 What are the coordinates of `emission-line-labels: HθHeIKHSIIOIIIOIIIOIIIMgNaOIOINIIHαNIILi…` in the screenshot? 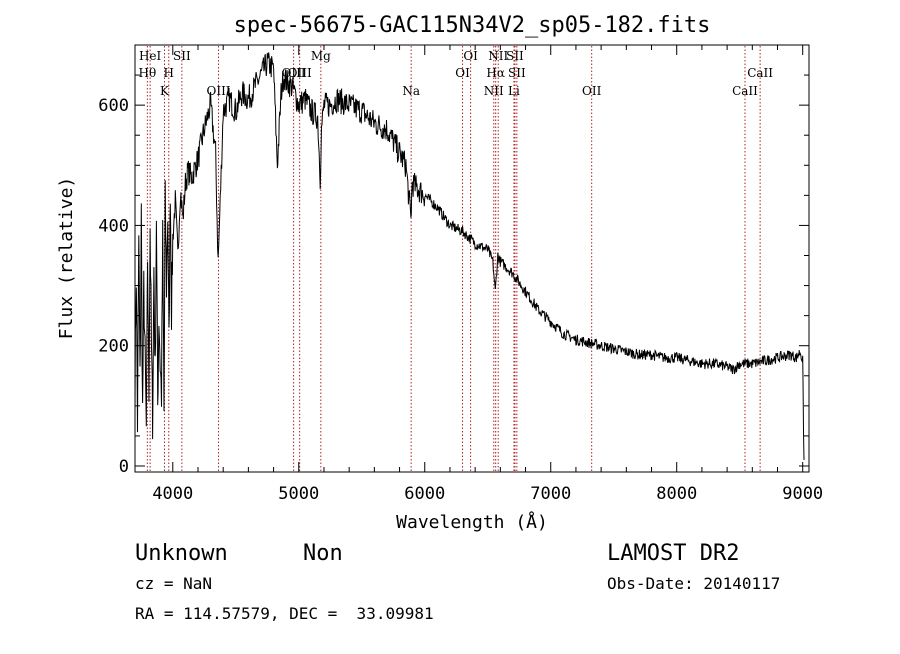 It's located at (455, 73).